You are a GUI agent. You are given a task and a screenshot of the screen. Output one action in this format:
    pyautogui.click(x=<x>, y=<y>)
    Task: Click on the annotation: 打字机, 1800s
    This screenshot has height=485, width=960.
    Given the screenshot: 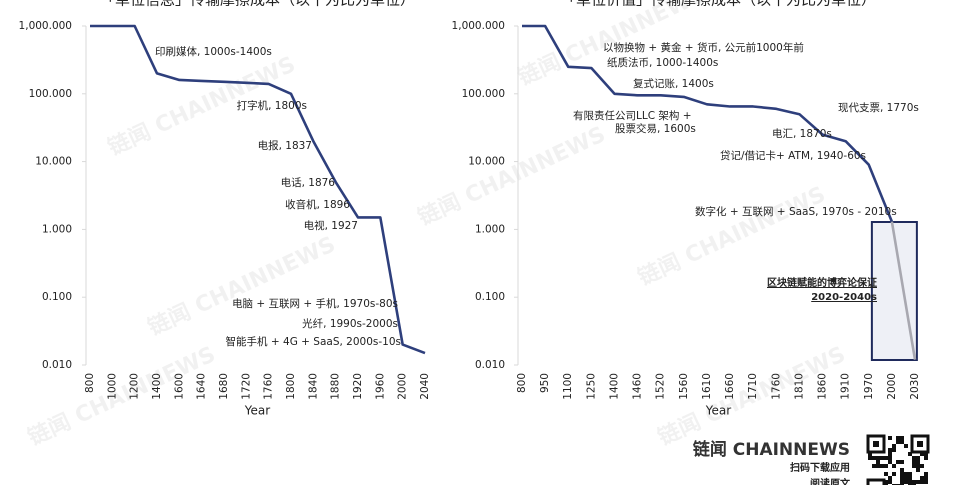 What is the action you would take?
    pyautogui.click(x=272, y=105)
    